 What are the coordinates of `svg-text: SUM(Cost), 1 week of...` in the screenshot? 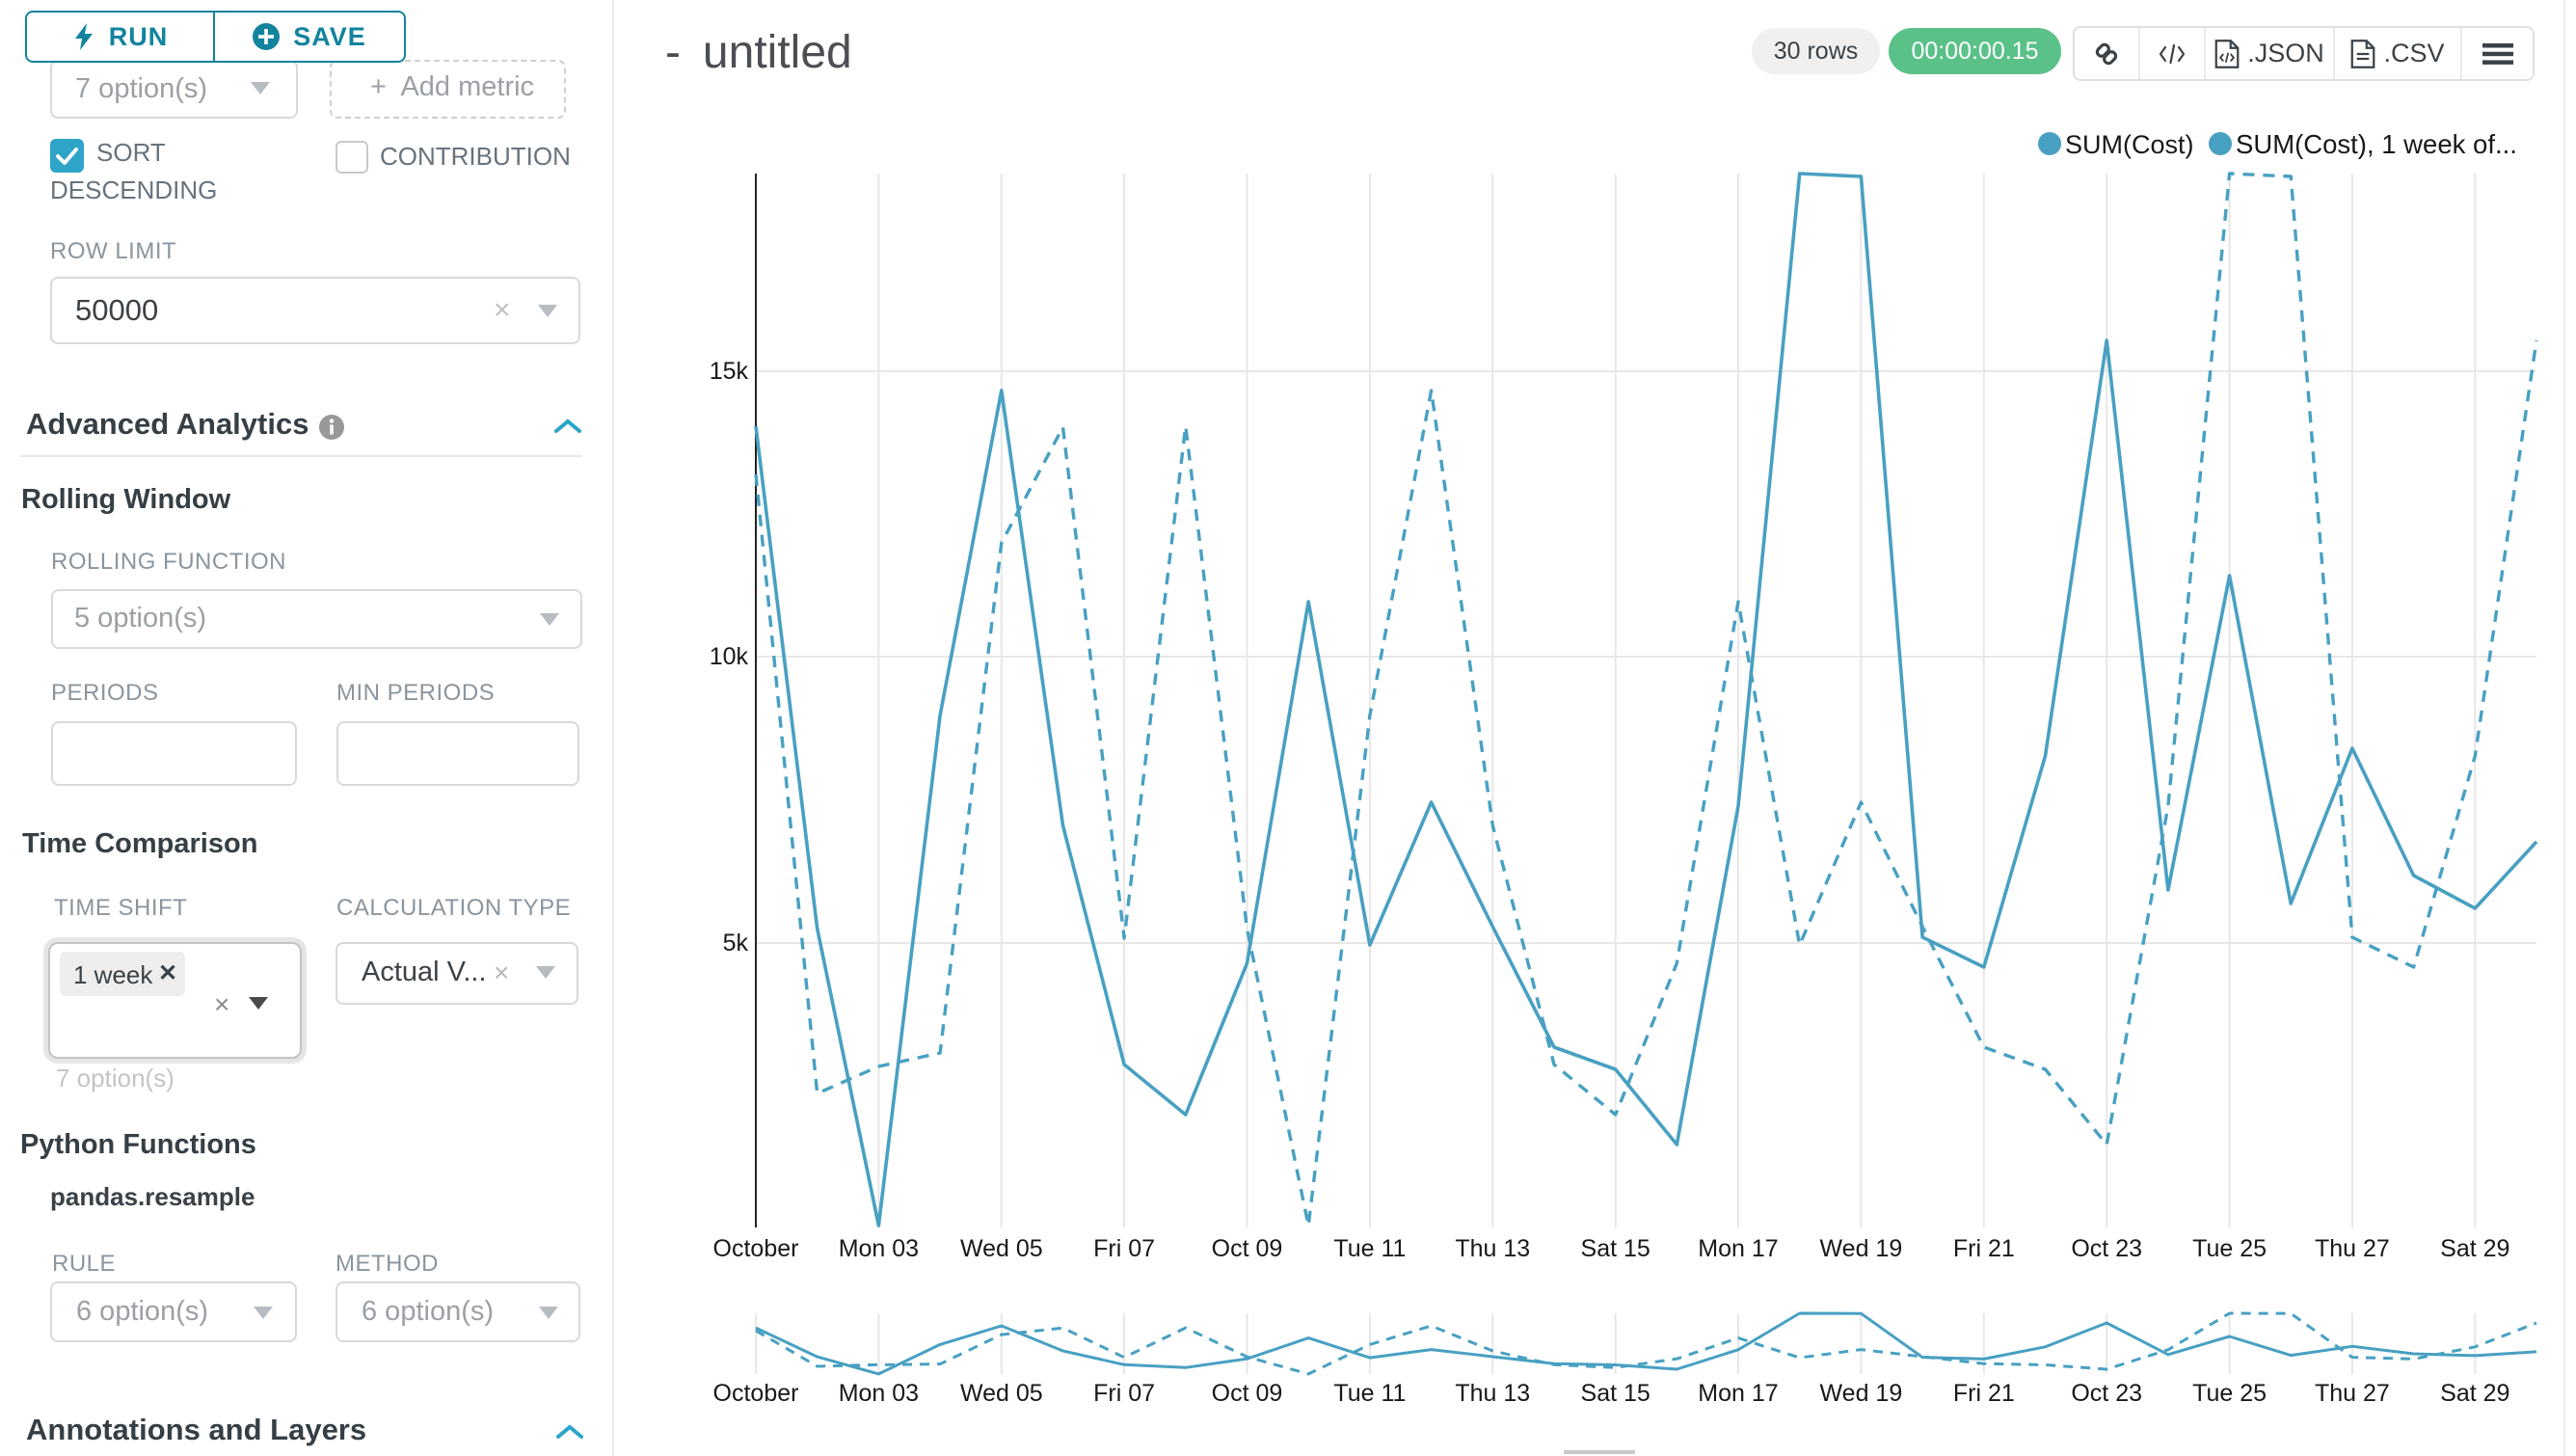 It's located at (2377, 144).